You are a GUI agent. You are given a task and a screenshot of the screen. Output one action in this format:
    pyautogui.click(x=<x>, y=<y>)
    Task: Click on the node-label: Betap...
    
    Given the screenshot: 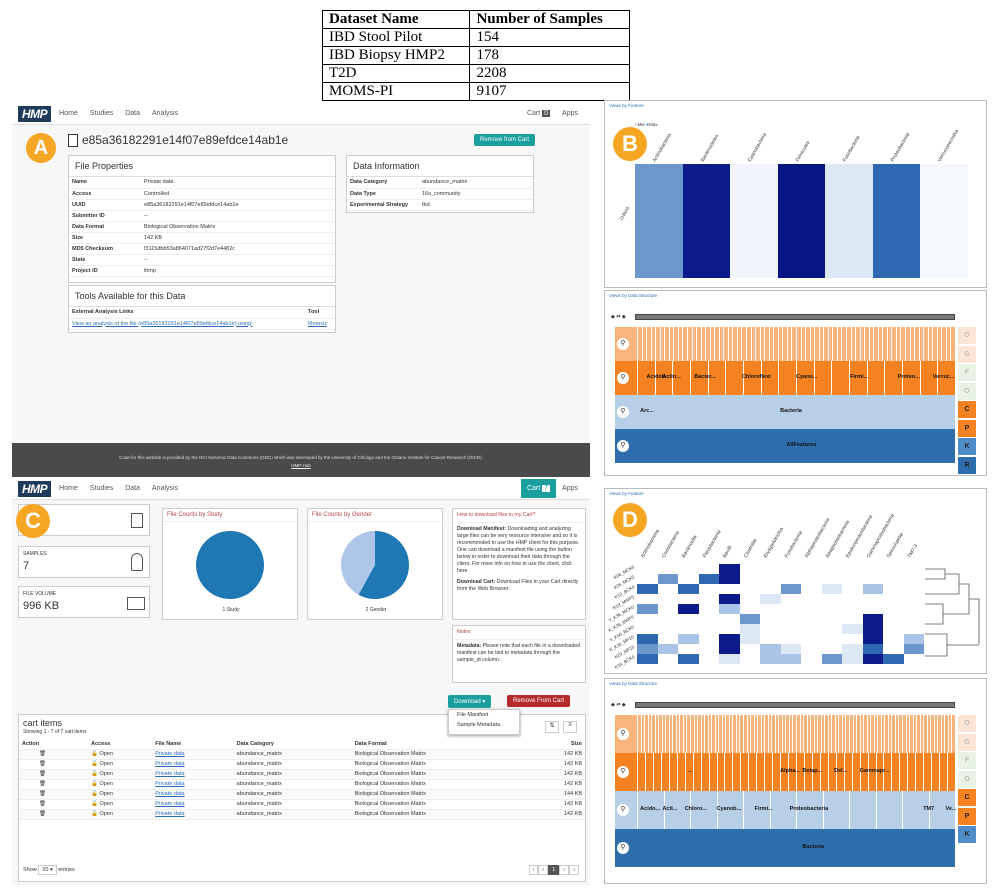 What is the action you would take?
    pyautogui.click(x=812, y=771)
    